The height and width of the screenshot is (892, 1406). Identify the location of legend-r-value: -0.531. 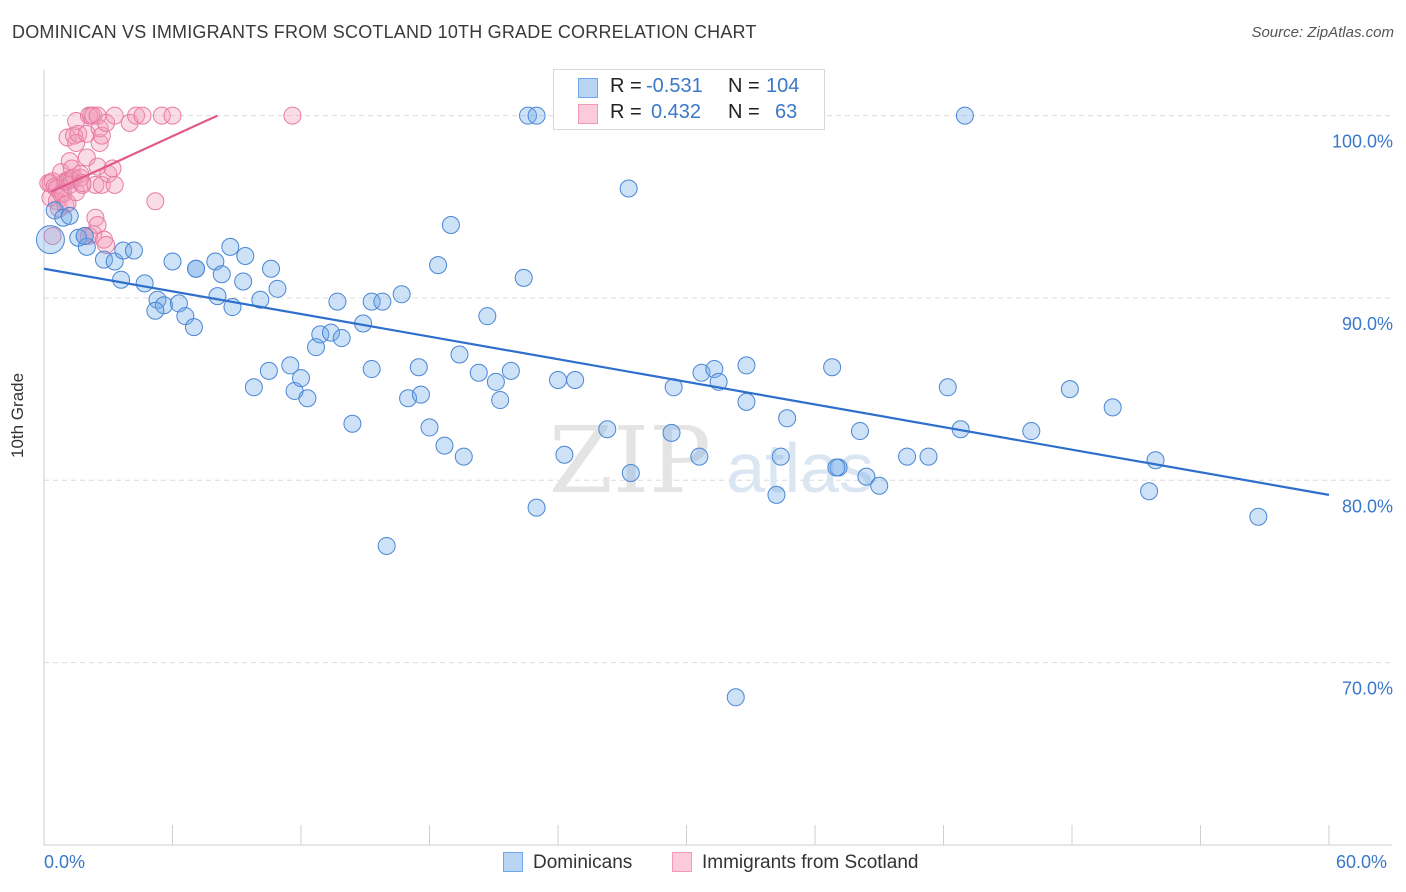
(674, 86).